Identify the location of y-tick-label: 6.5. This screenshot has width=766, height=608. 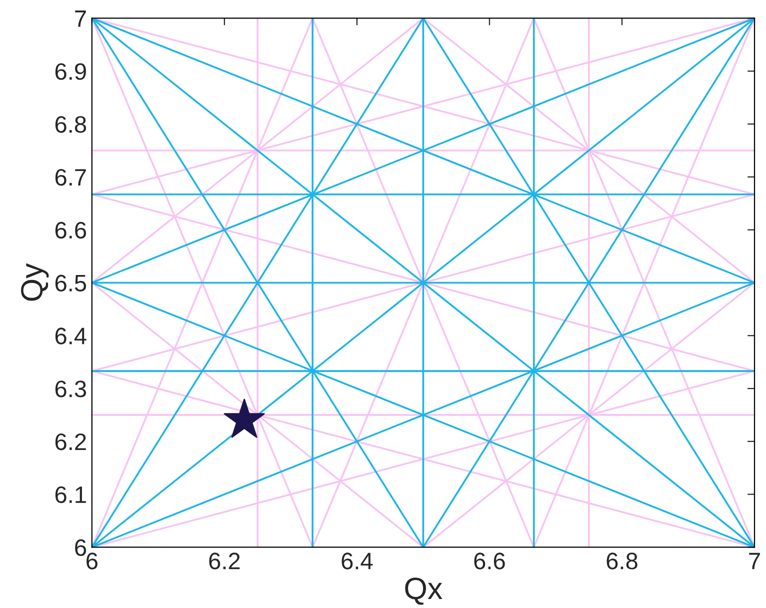
(70, 283).